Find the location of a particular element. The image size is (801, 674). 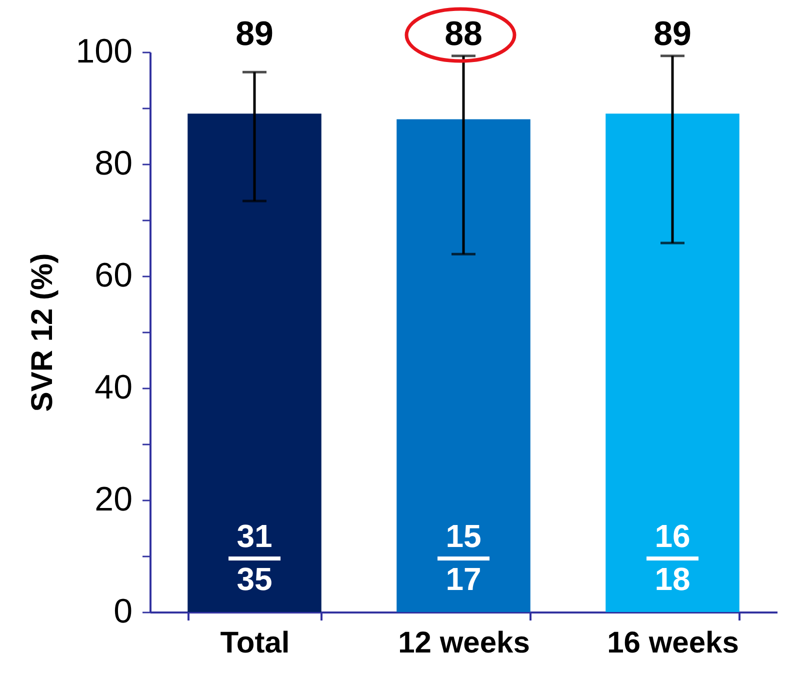

y-tick-label: 100 is located at coordinates (104, 51).